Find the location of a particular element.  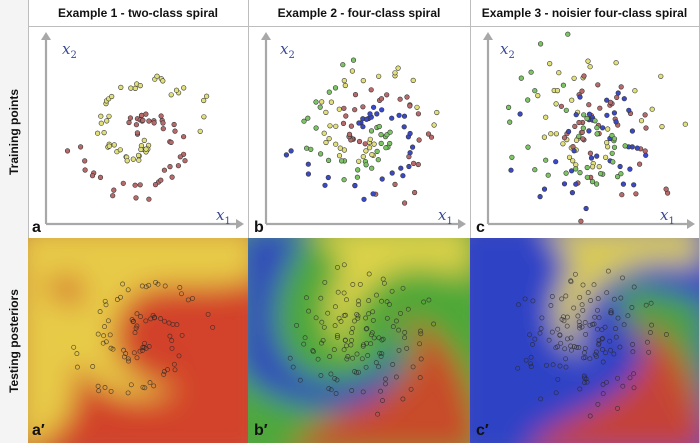

panel-letter-b-prime: b′ is located at coordinates (261, 430).